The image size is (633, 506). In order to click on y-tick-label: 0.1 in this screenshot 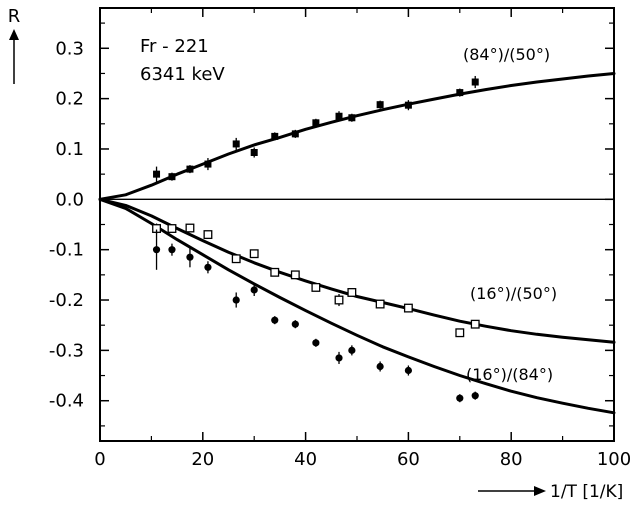, I will do `click(69, 149)`.